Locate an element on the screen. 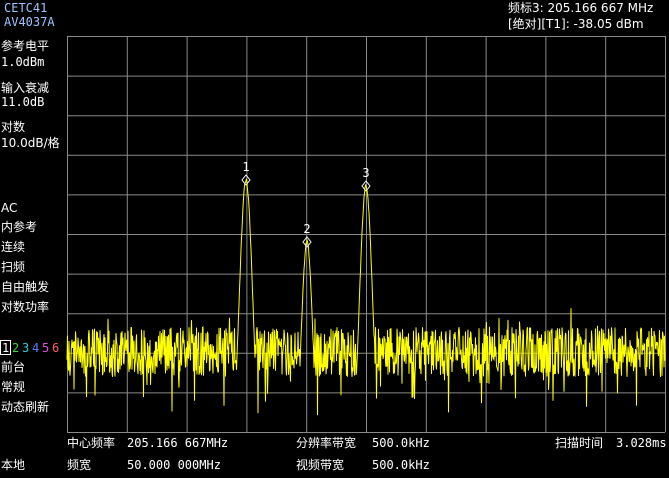 The image size is (669, 478). local-status: 本地 is located at coordinates (13, 465).